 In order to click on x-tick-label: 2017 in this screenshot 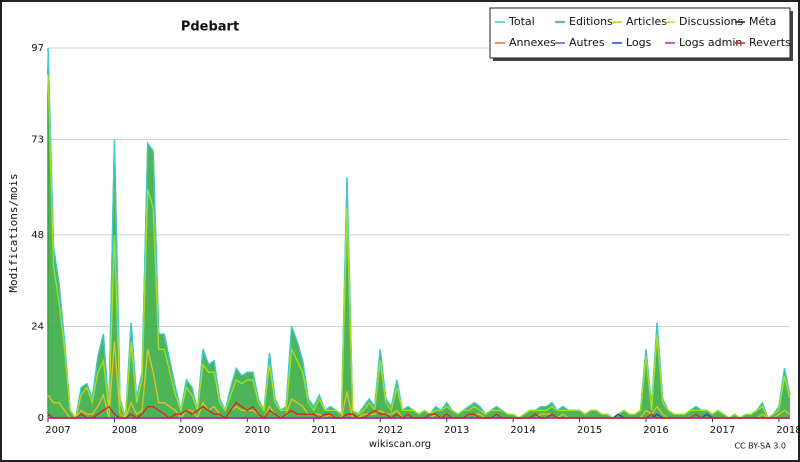, I will do `click(722, 430)`.